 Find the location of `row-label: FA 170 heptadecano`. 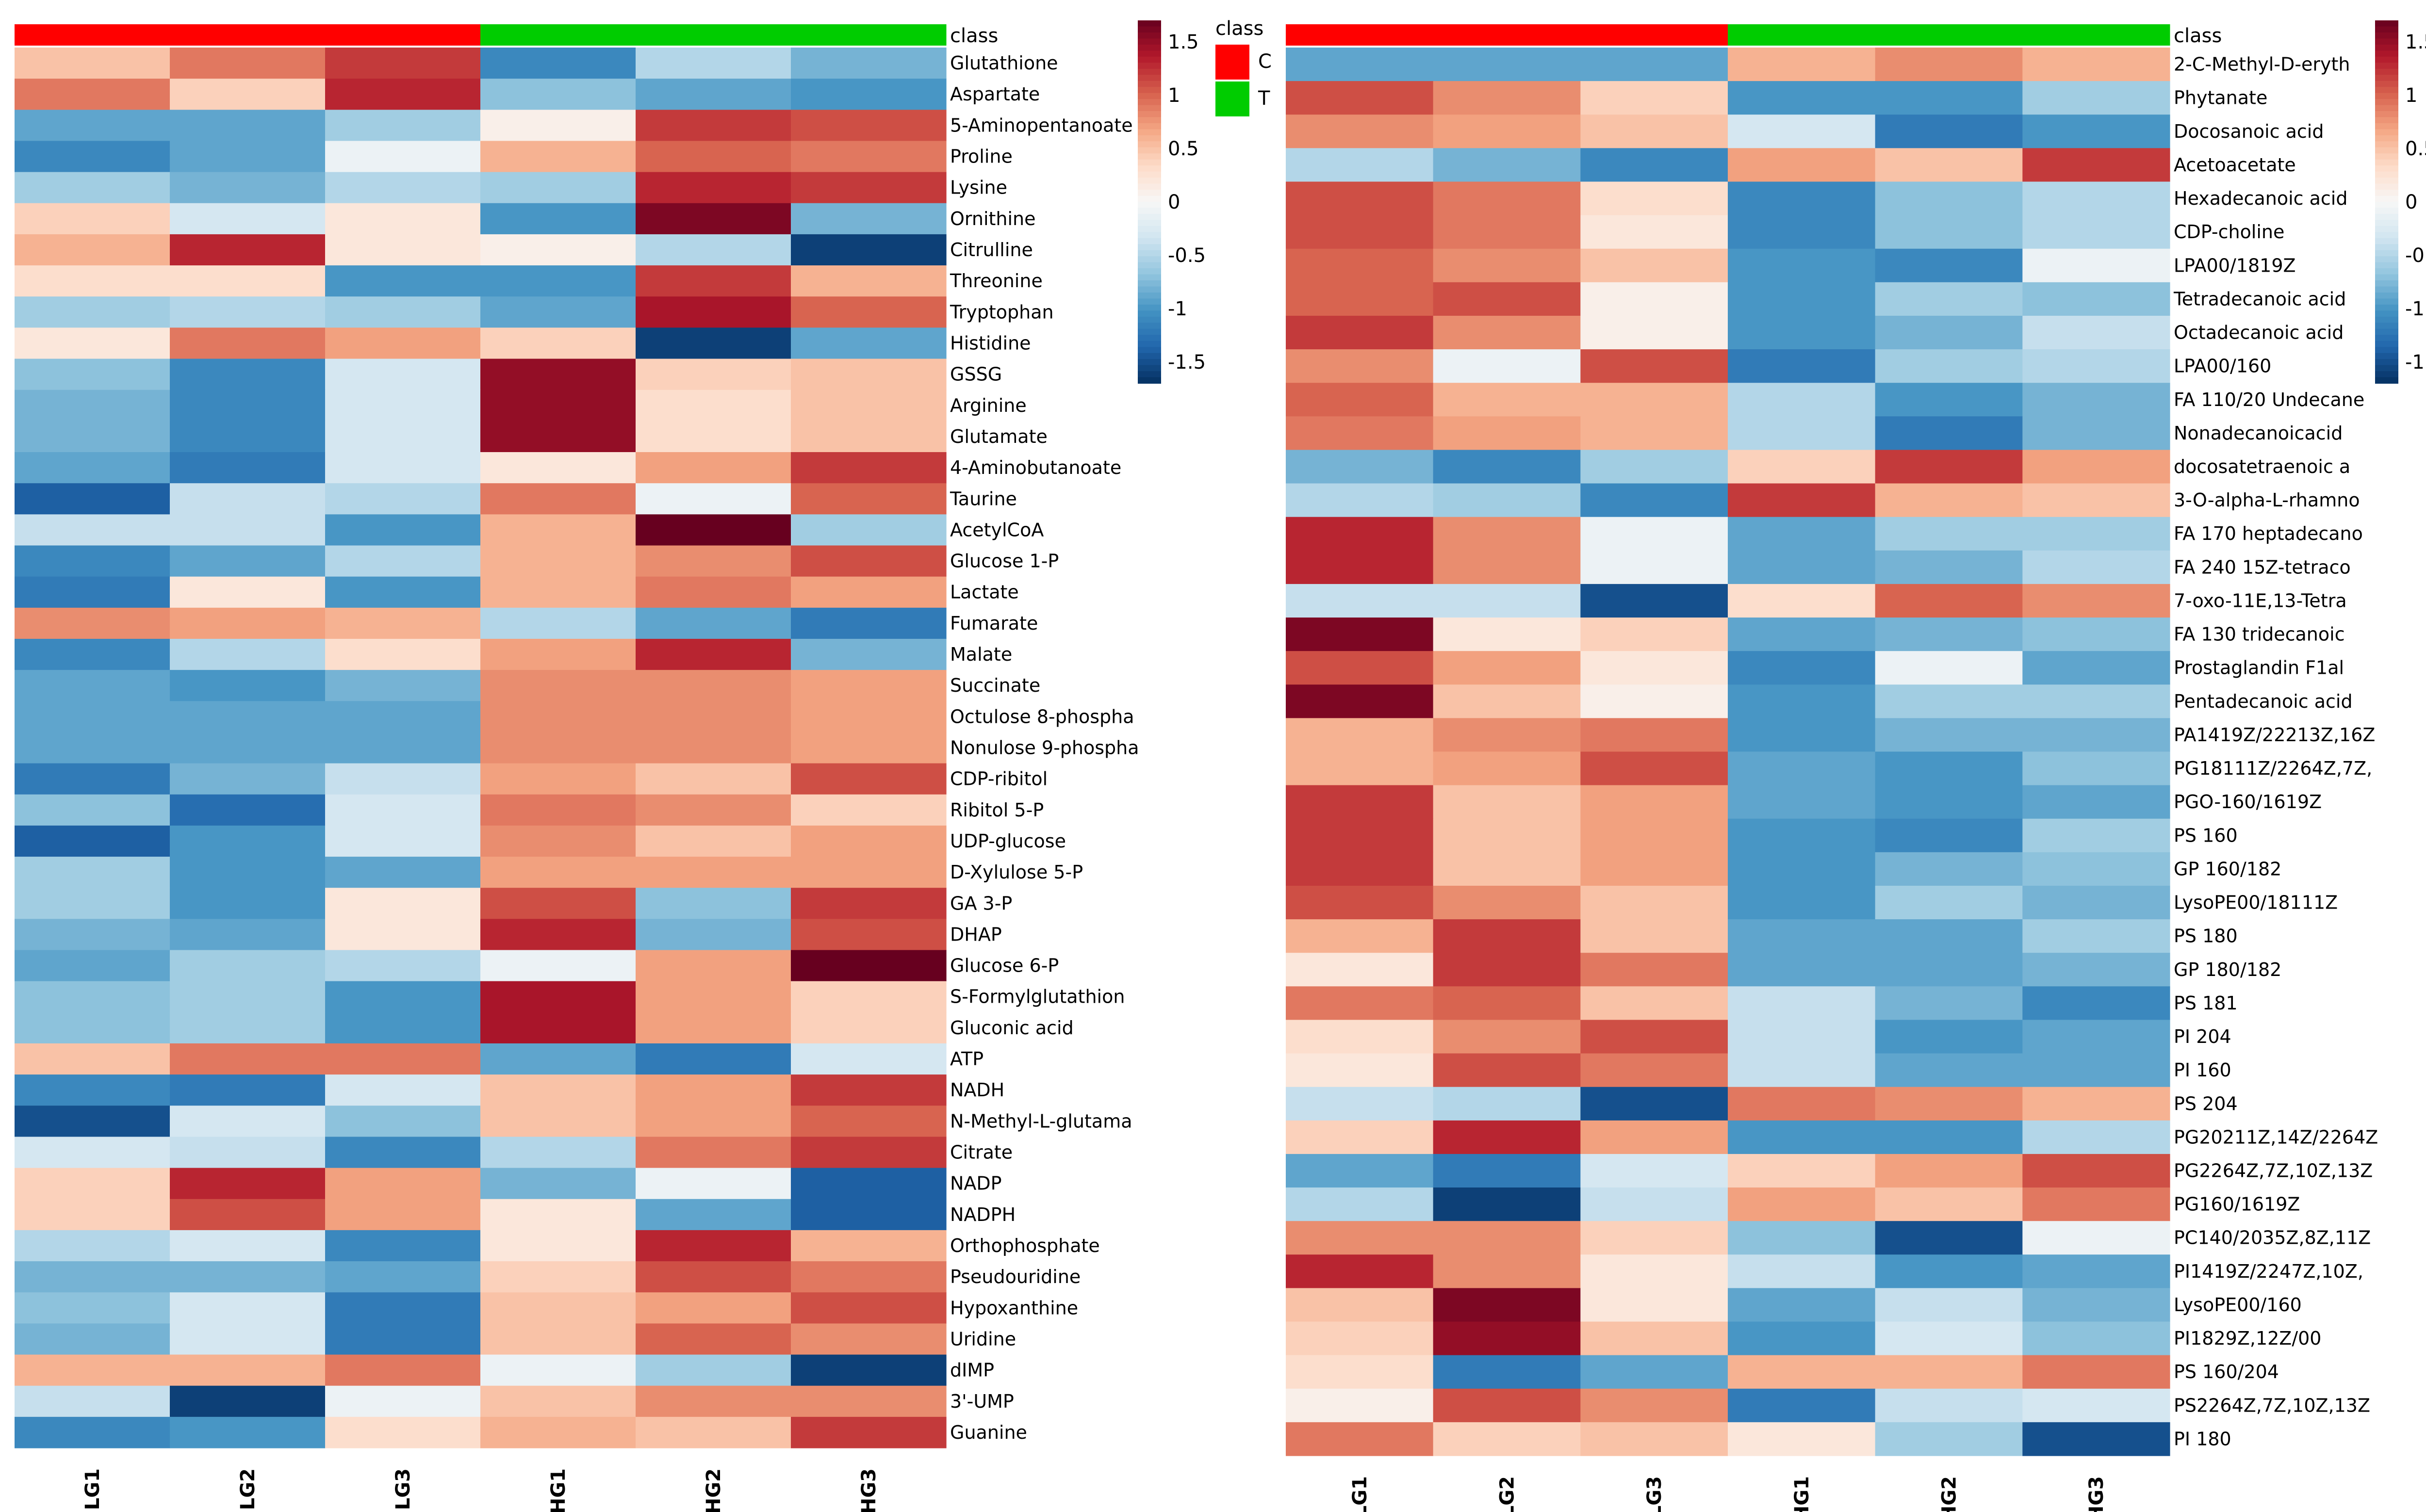

row-label: FA 170 heptadecano is located at coordinates (2268, 533).